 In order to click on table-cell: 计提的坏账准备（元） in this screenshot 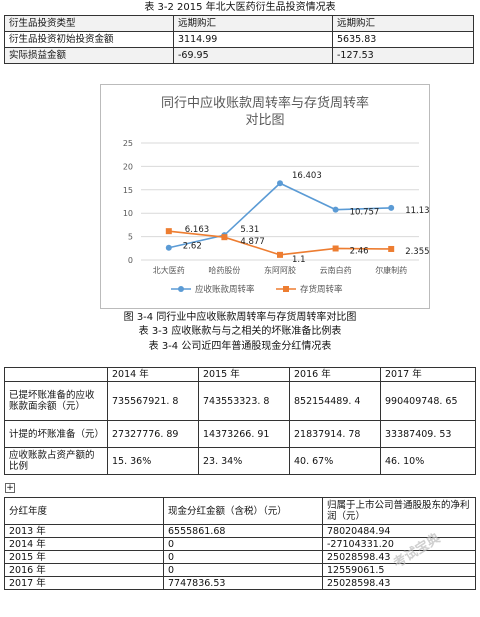, I will do `click(56, 434)`.